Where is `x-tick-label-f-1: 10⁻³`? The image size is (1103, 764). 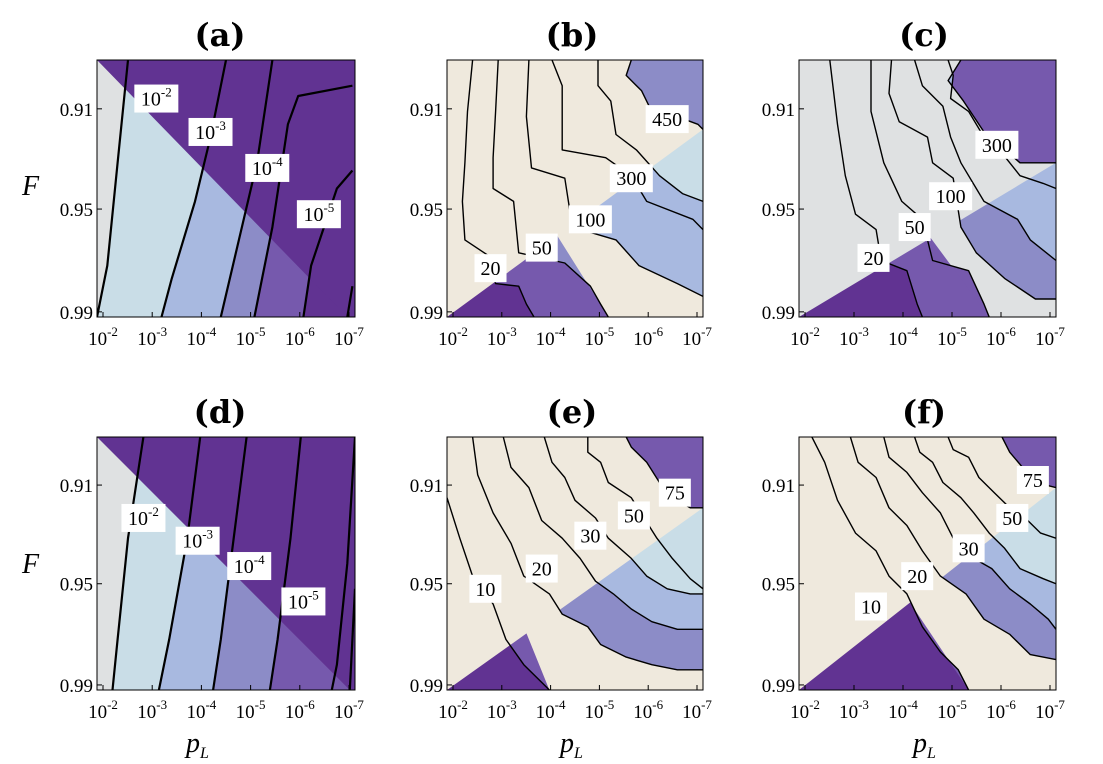 x-tick-label-f-1: 10⁻³ is located at coordinates (854, 710).